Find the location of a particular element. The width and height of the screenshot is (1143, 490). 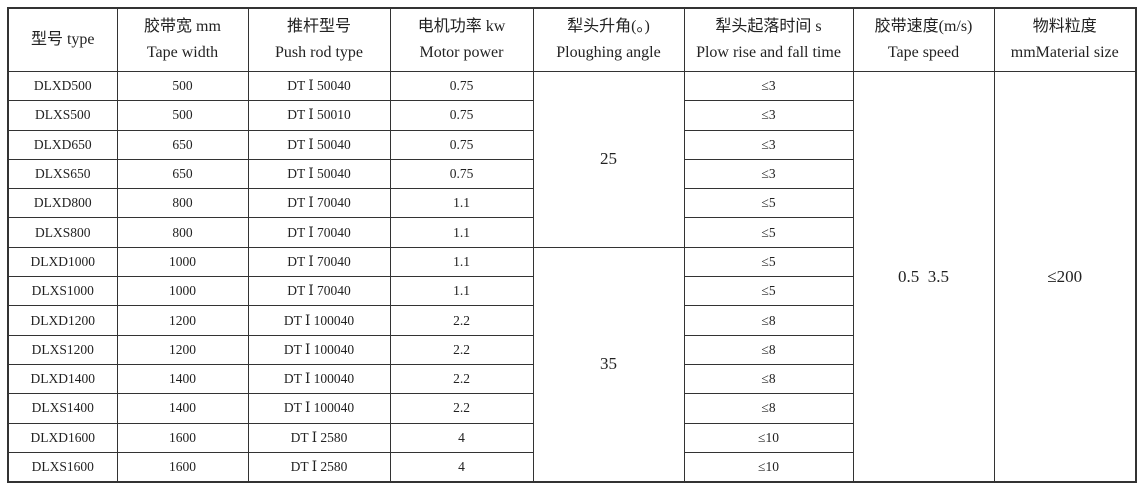

header-cell: 电机功率 kw Motor power is located at coordinates (461, 39).